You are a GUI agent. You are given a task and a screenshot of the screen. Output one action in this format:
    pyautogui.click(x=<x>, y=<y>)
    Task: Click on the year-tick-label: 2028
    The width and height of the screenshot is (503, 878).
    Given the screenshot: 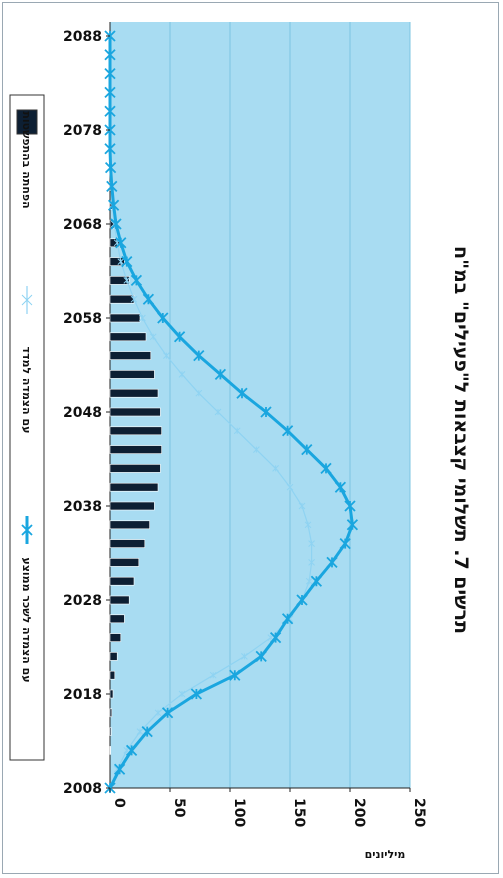 What is the action you would take?
    pyautogui.click(x=82, y=601)
    